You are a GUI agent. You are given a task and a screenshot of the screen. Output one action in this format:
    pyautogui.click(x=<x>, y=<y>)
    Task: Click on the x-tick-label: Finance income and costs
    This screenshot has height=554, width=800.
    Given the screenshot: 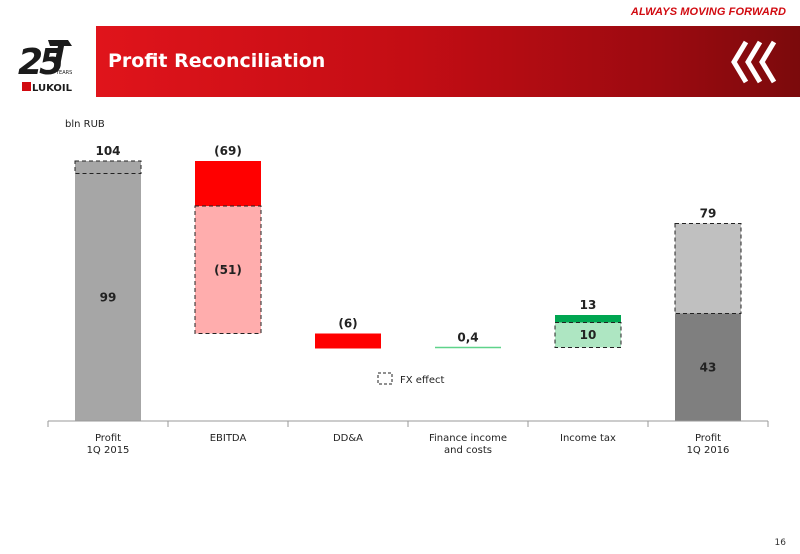 What is the action you would take?
    pyautogui.click(x=468, y=444)
    